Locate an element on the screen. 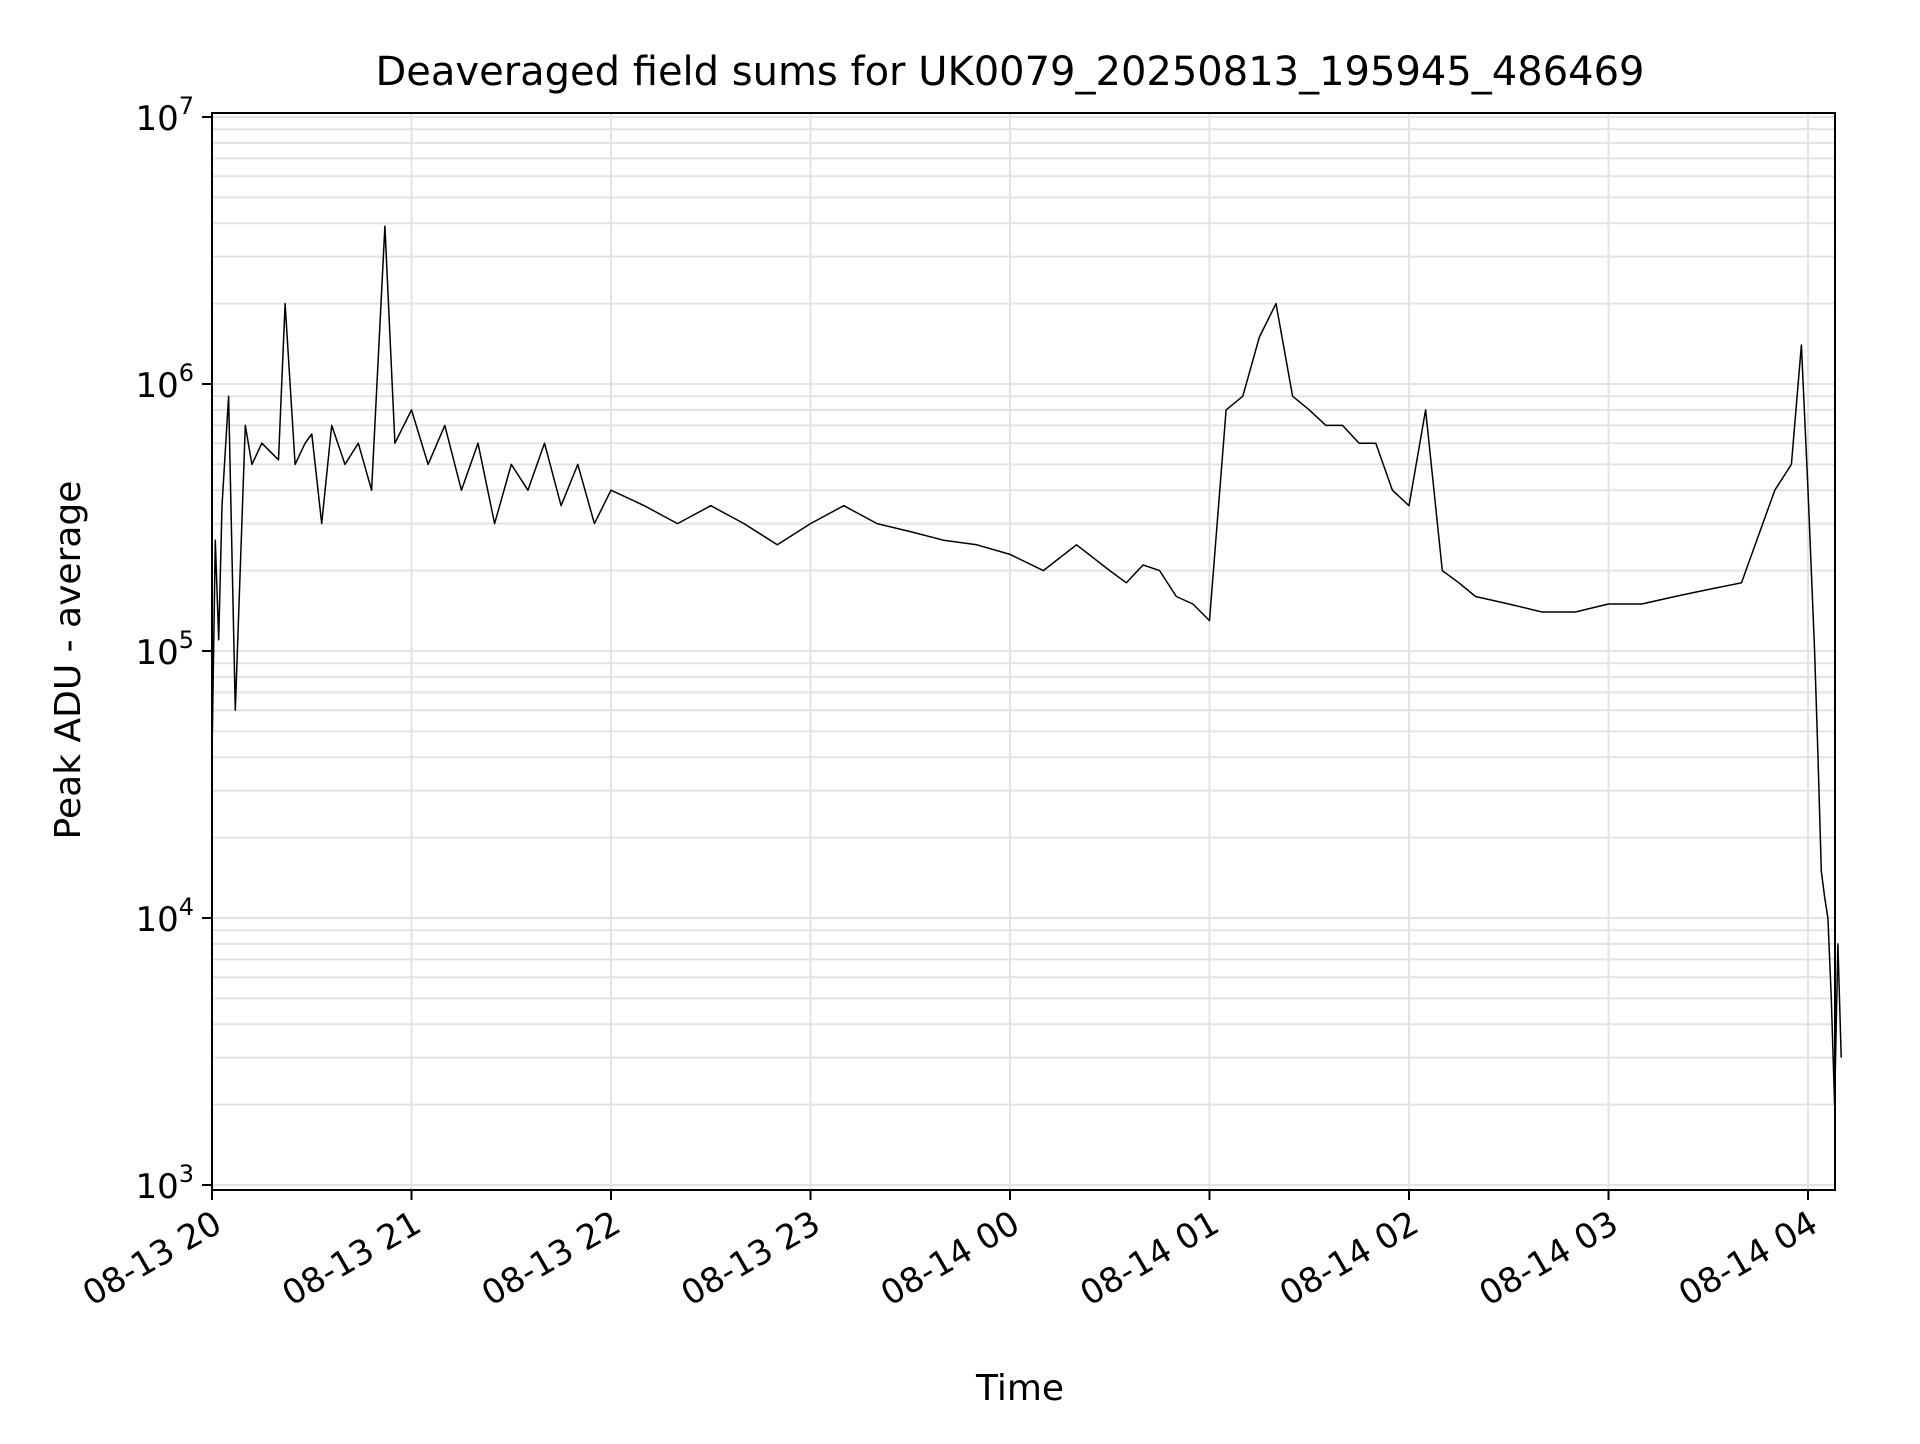 The width and height of the screenshot is (1920, 1444). x-tick-label: 08-14 02 is located at coordinates (1349, 1258).